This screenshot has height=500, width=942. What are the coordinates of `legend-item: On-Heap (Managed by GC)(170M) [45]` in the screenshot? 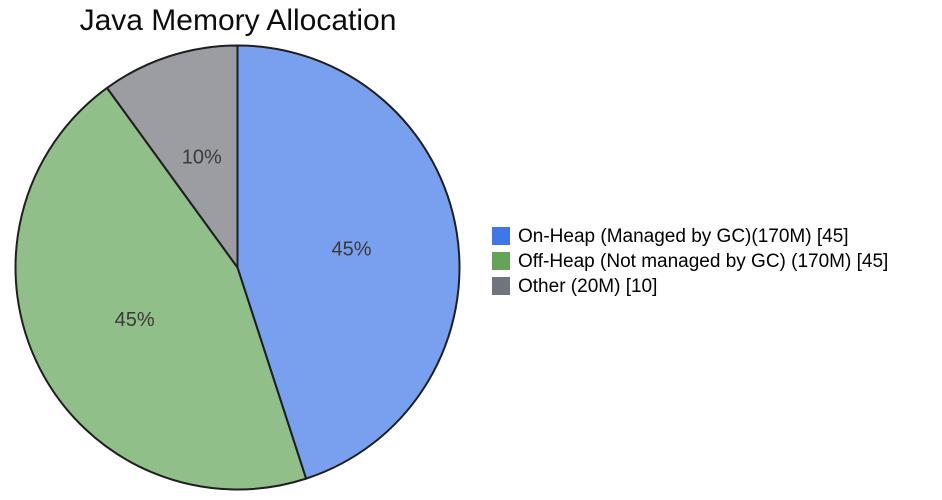 It's located at (690, 236).